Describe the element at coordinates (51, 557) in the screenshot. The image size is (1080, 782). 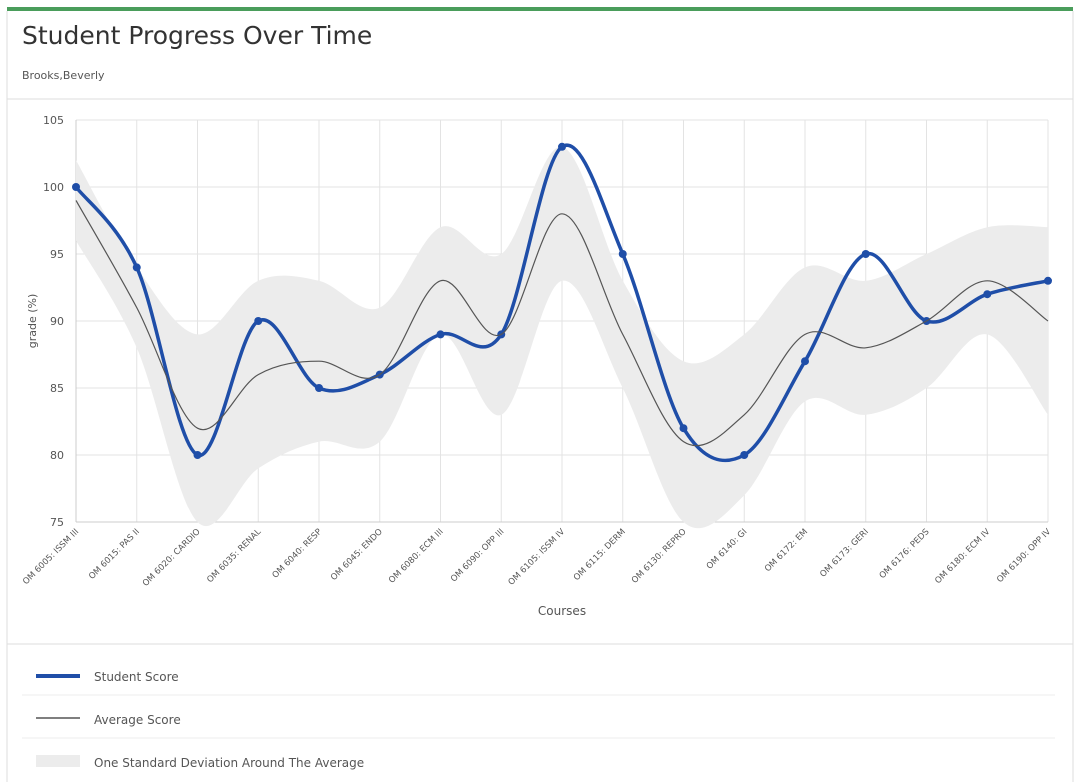
I see `x-tick-label: OM 6005: ISSM III` at that location.